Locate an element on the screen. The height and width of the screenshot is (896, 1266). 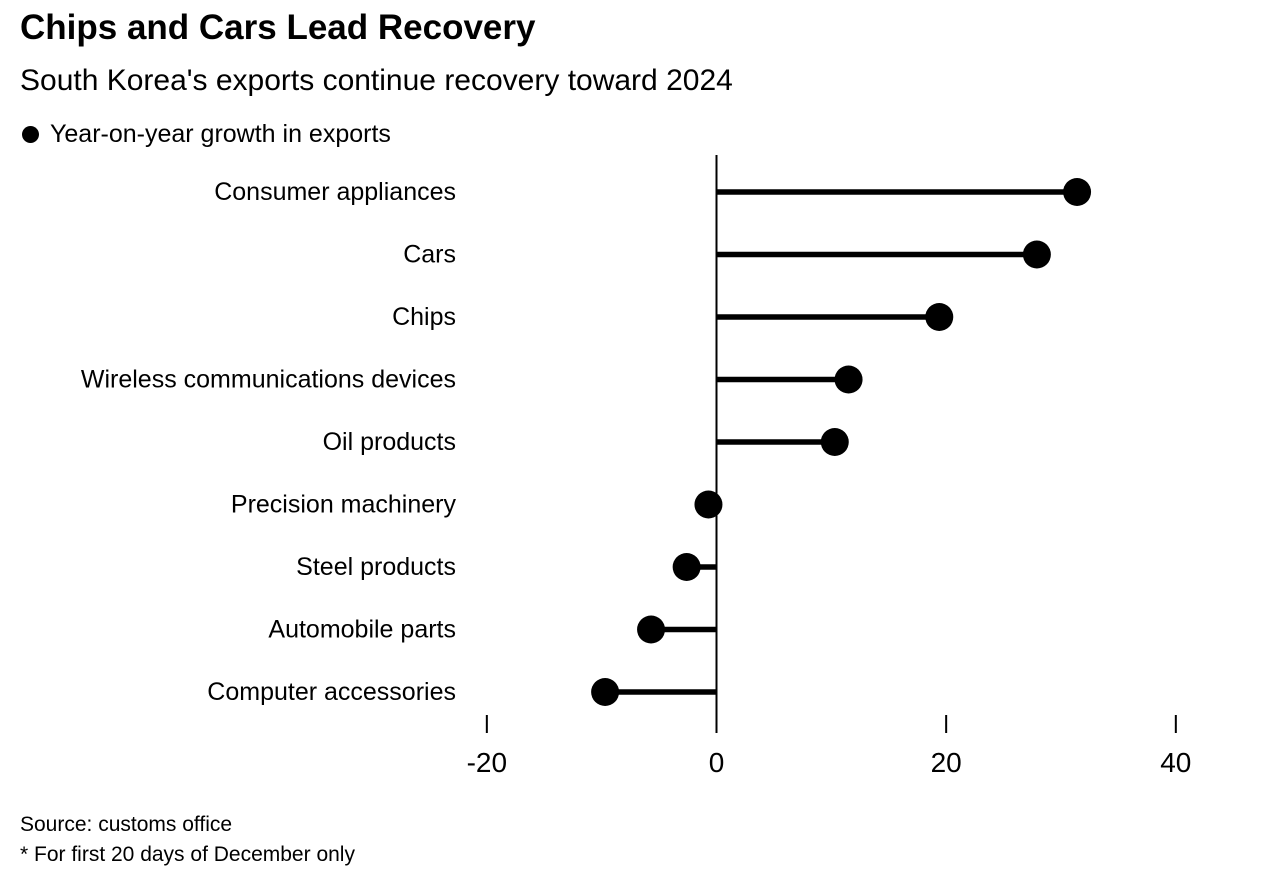
source-note: Source: customs office is located at coordinates (126, 824).